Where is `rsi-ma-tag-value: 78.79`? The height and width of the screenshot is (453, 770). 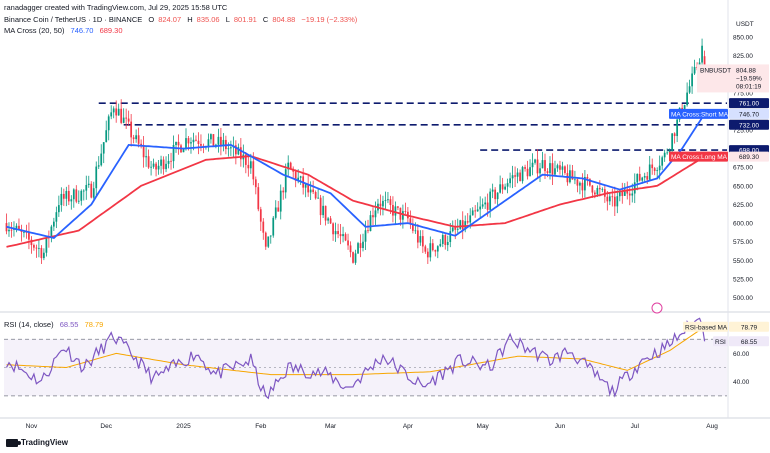
rsi-ma-tag-value: 78.79 is located at coordinates (749, 327).